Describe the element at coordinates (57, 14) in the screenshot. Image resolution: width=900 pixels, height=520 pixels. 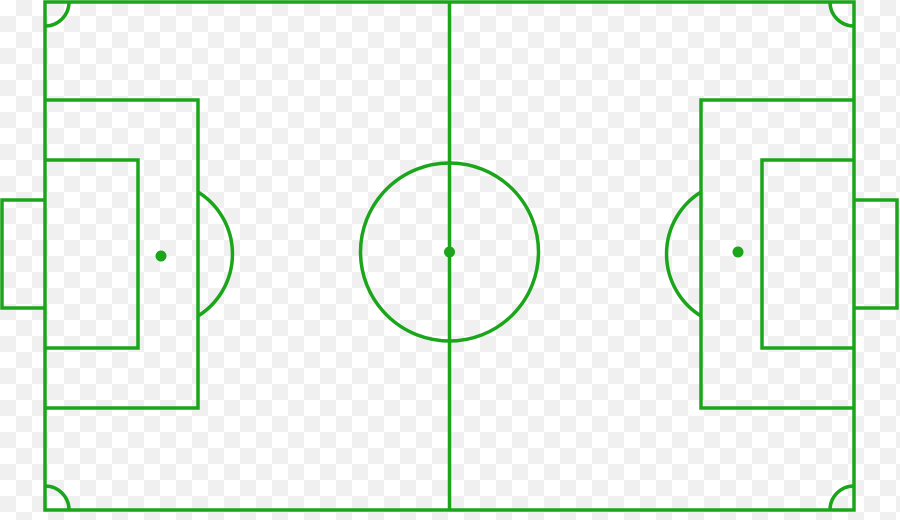
I see `corner-arc-top-left` at that location.